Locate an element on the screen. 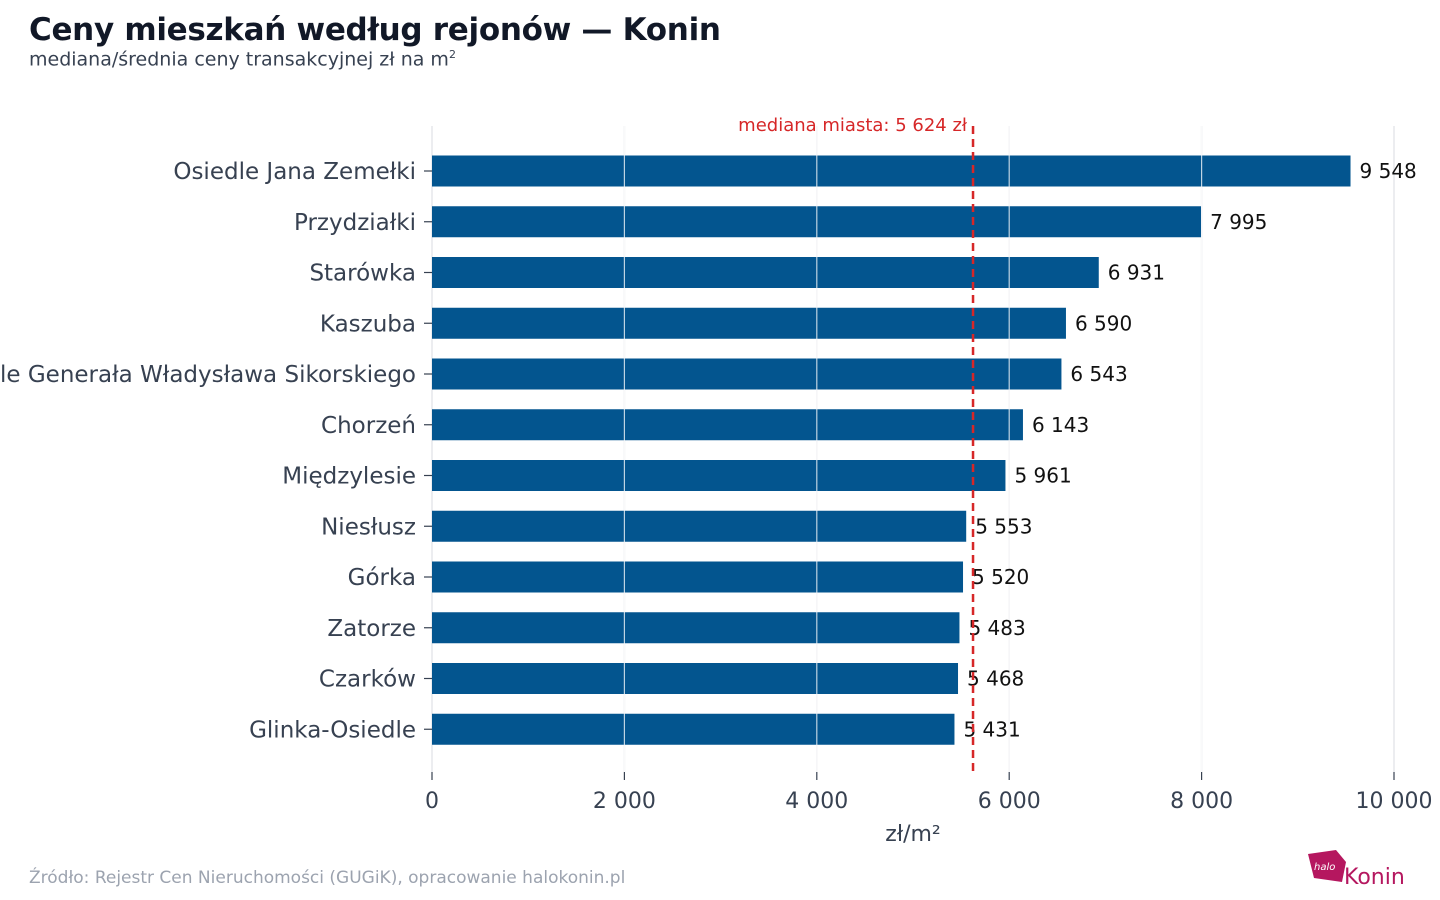 The width and height of the screenshot is (1440, 900). category-label: Glinka-Osiedle is located at coordinates (332, 730).